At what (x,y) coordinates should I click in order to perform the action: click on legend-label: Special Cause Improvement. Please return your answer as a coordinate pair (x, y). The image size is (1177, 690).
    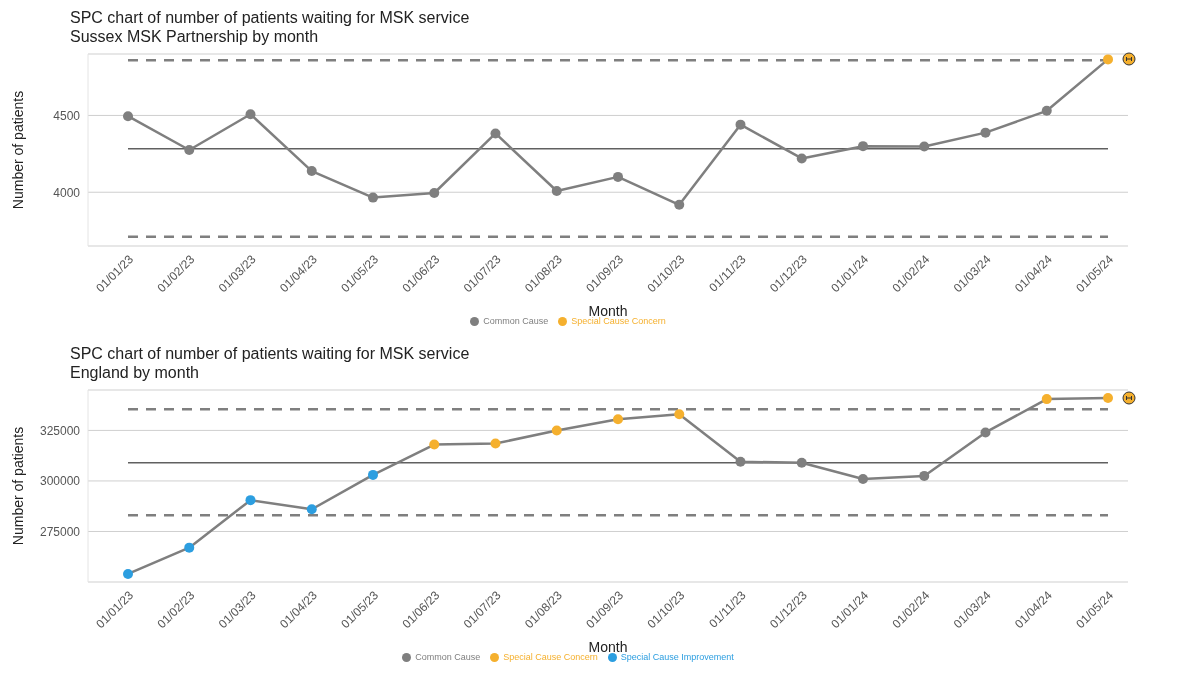
    Looking at the image, I should click on (677, 657).